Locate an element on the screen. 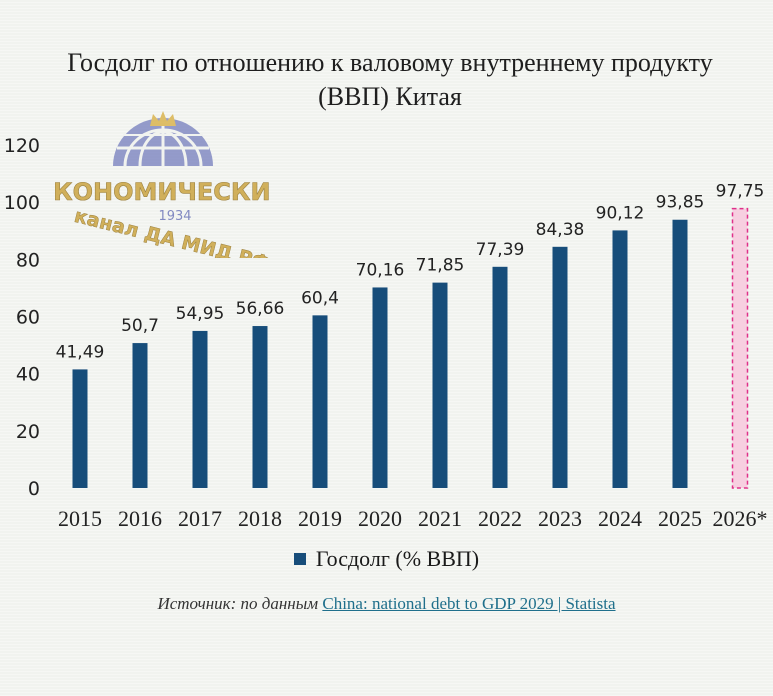 The image size is (773, 696). x-tick-label: 2024 is located at coordinates (620, 518).